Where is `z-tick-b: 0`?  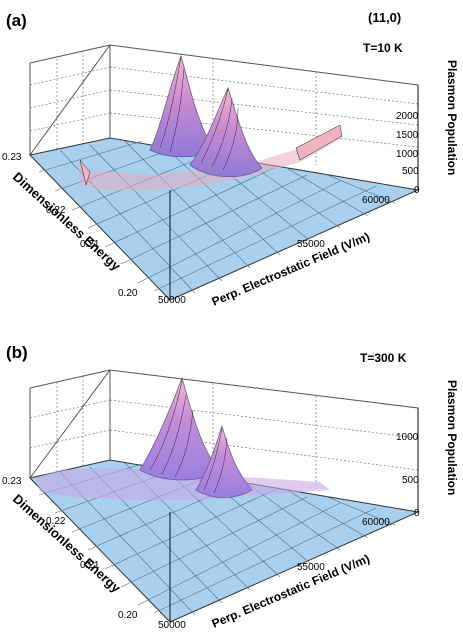 z-tick-b: 0 is located at coordinates (417, 513).